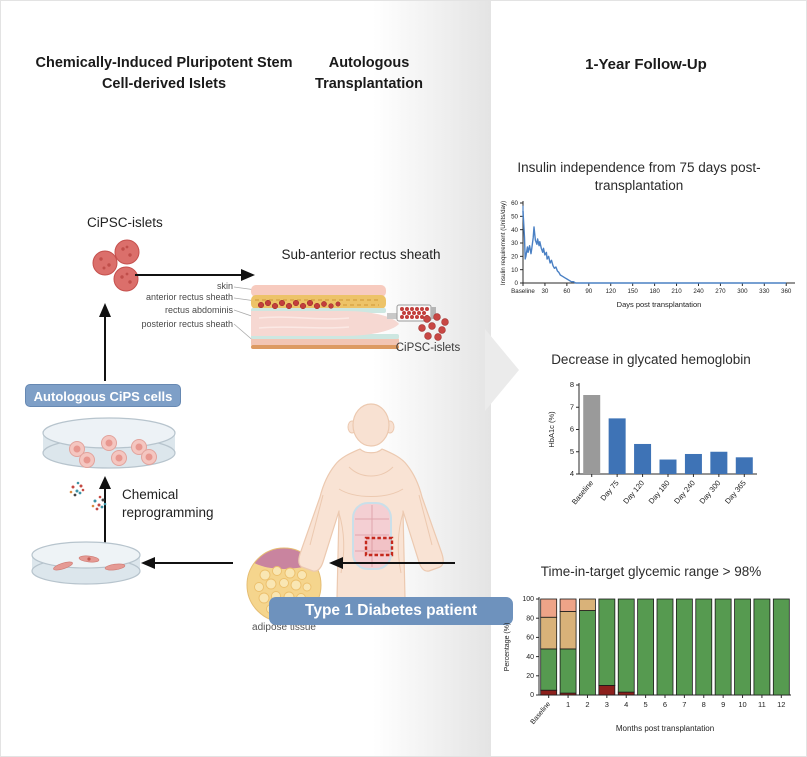 This screenshot has width=807, height=757. I want to click on svg-text: 270, so click(720, 291).